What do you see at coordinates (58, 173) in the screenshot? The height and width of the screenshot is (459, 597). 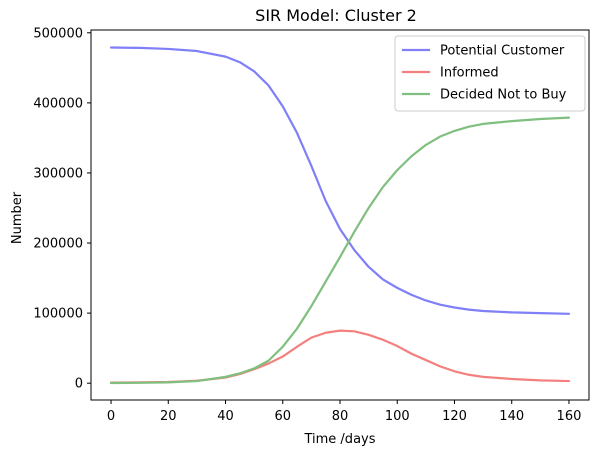 I see `y-tick-label: 300000` at bounding box center [58, 173].